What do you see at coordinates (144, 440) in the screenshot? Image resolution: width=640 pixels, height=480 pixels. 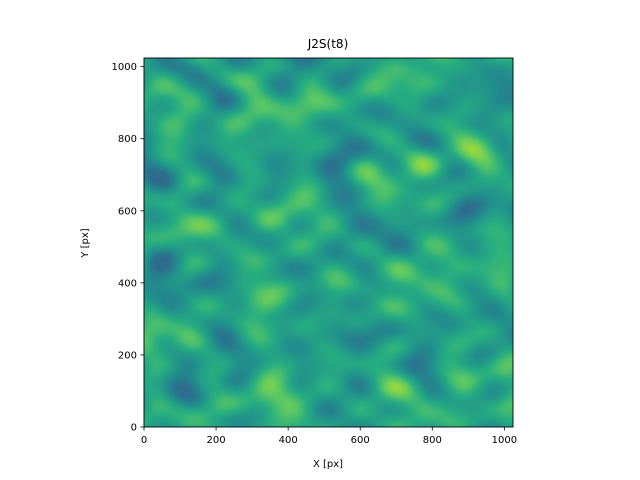 I see `x-tick-label: 0` at bounding box center [144, 440].